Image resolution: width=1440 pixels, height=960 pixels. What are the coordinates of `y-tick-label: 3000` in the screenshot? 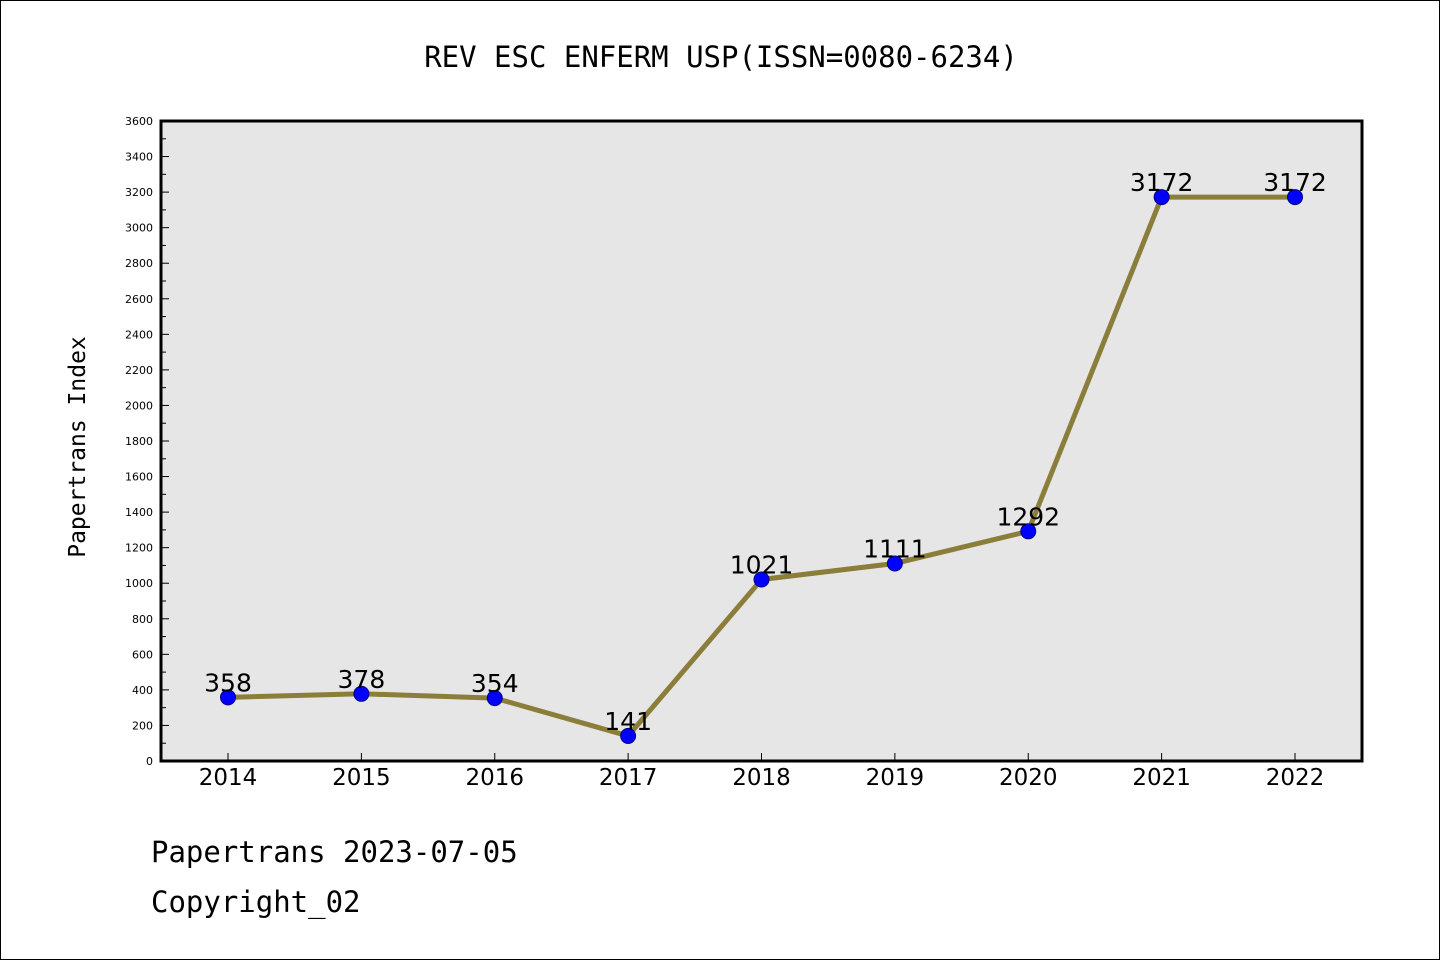 It's located at (139, 228).